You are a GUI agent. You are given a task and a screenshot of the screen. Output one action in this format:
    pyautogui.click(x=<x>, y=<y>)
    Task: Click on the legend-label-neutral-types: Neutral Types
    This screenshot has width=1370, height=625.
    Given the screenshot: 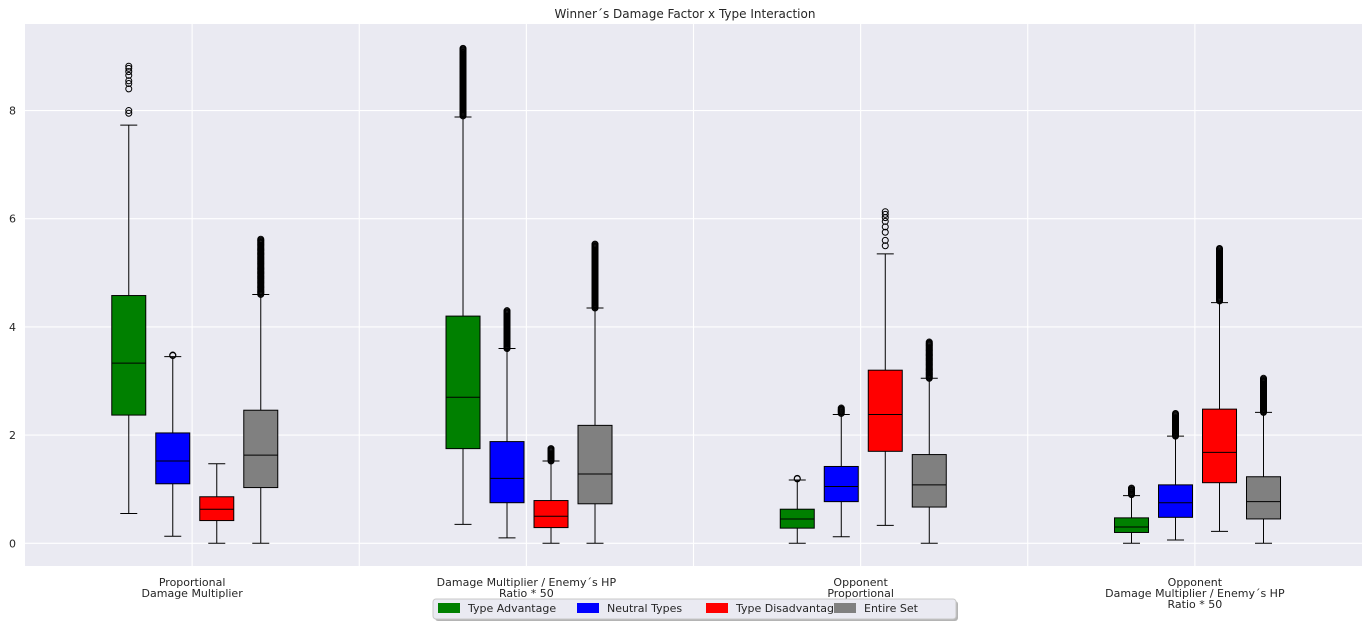 What is the action you would take?
    pyautogui.click(x=644, y=608)
    